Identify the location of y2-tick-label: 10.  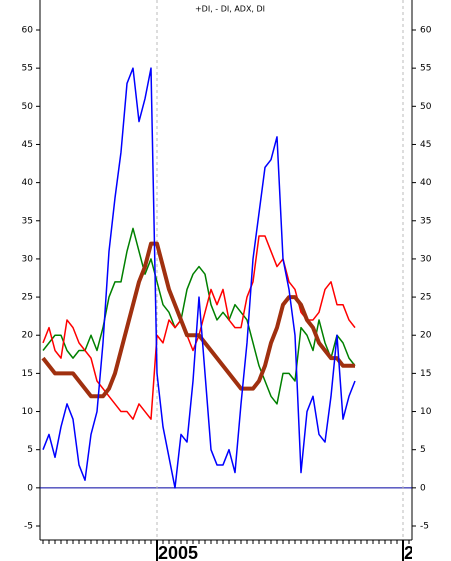
(426, 412).